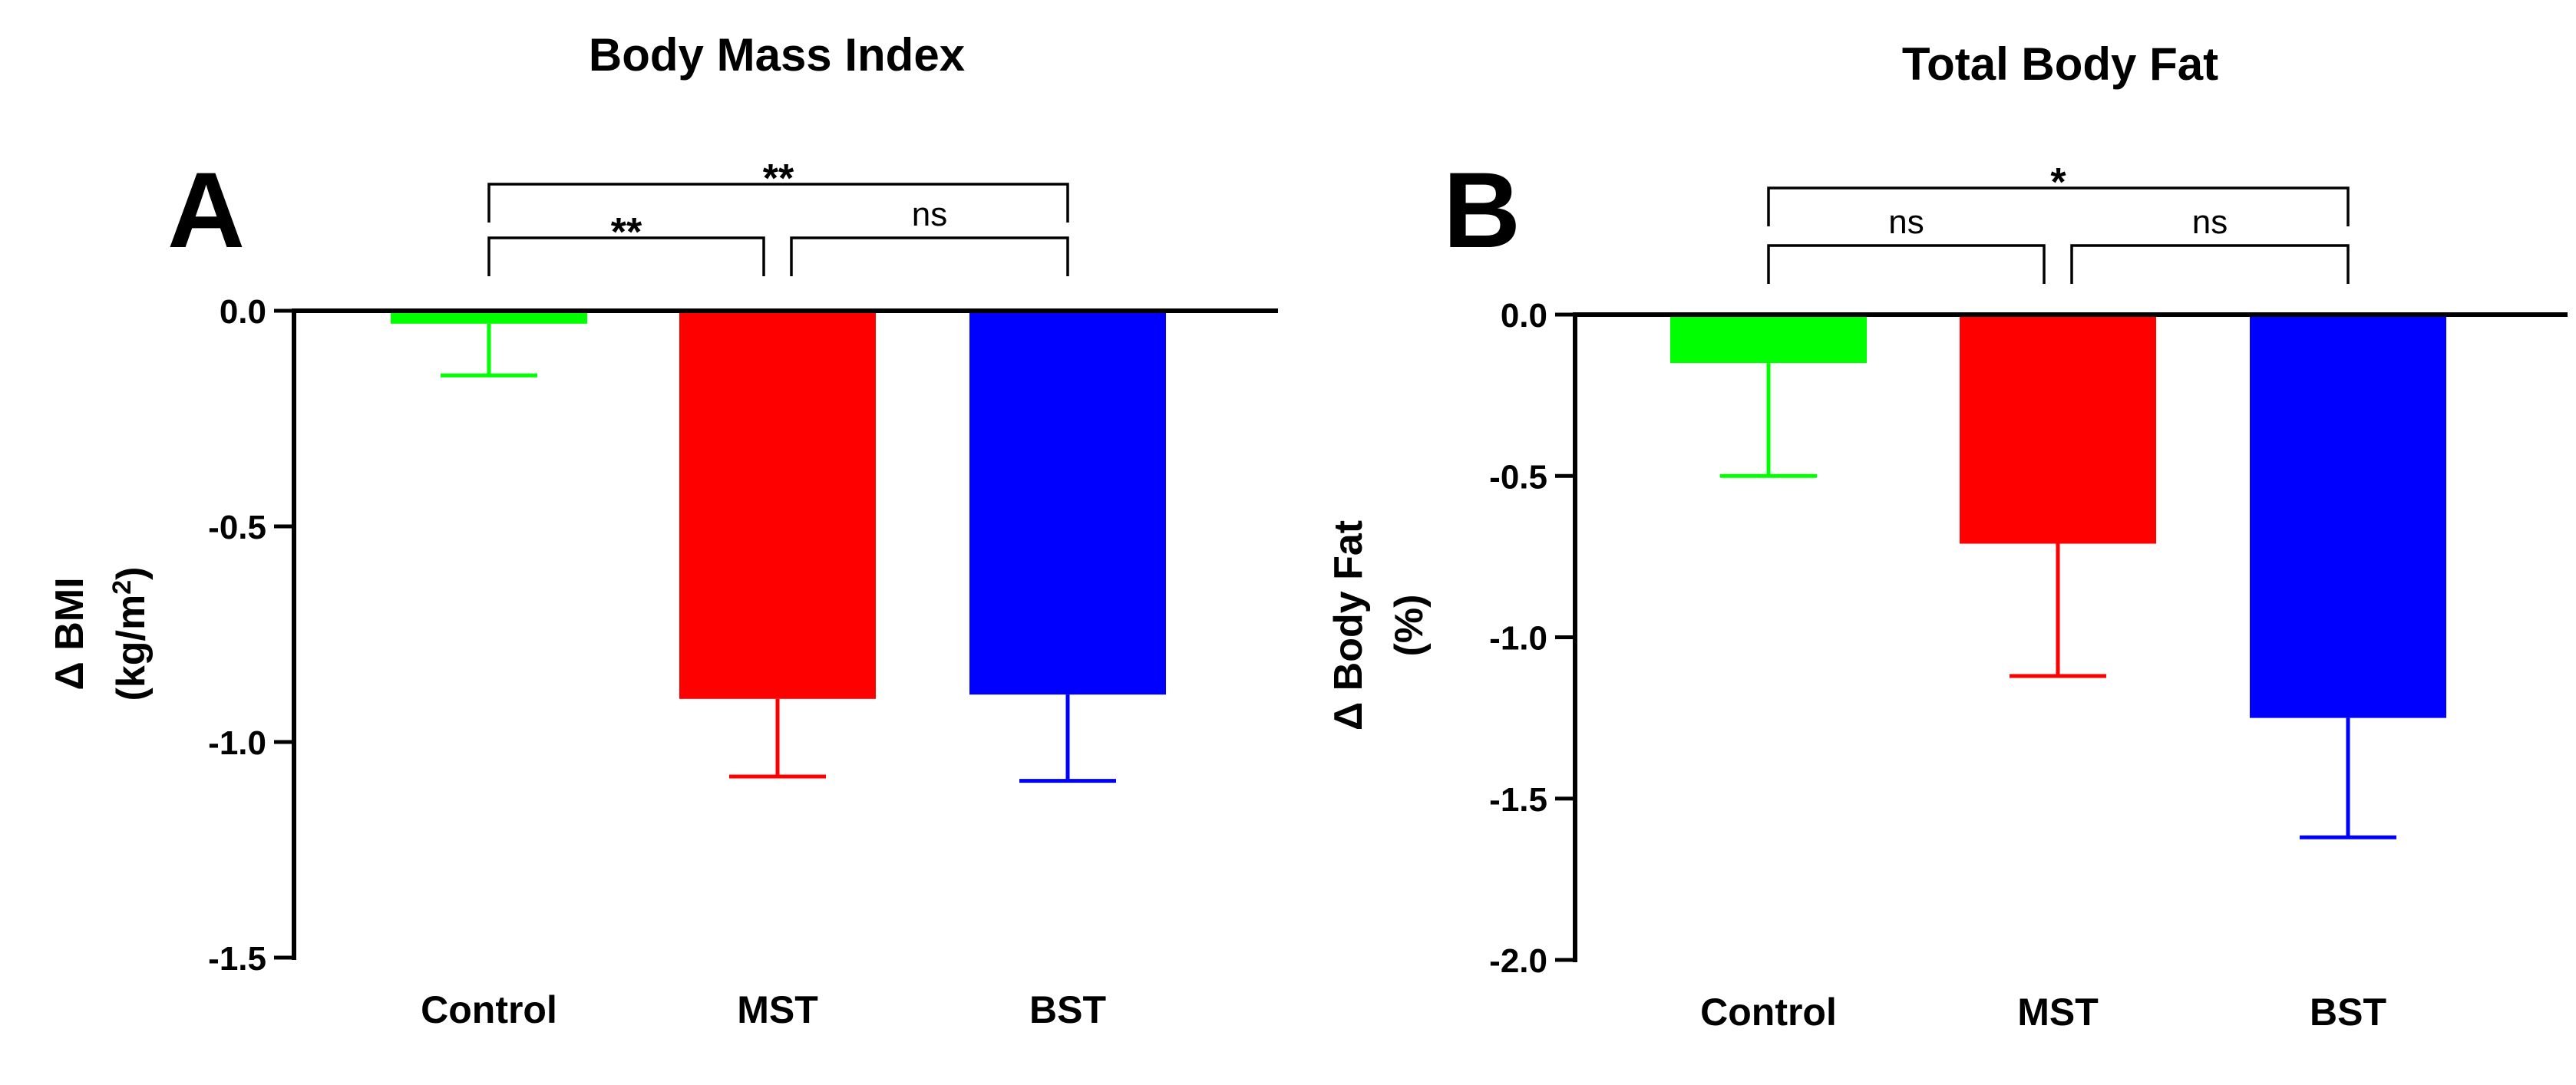 The image size is (2576, 1085). I want to click on y-axis-unit-label: (%), so click(1409, 626).